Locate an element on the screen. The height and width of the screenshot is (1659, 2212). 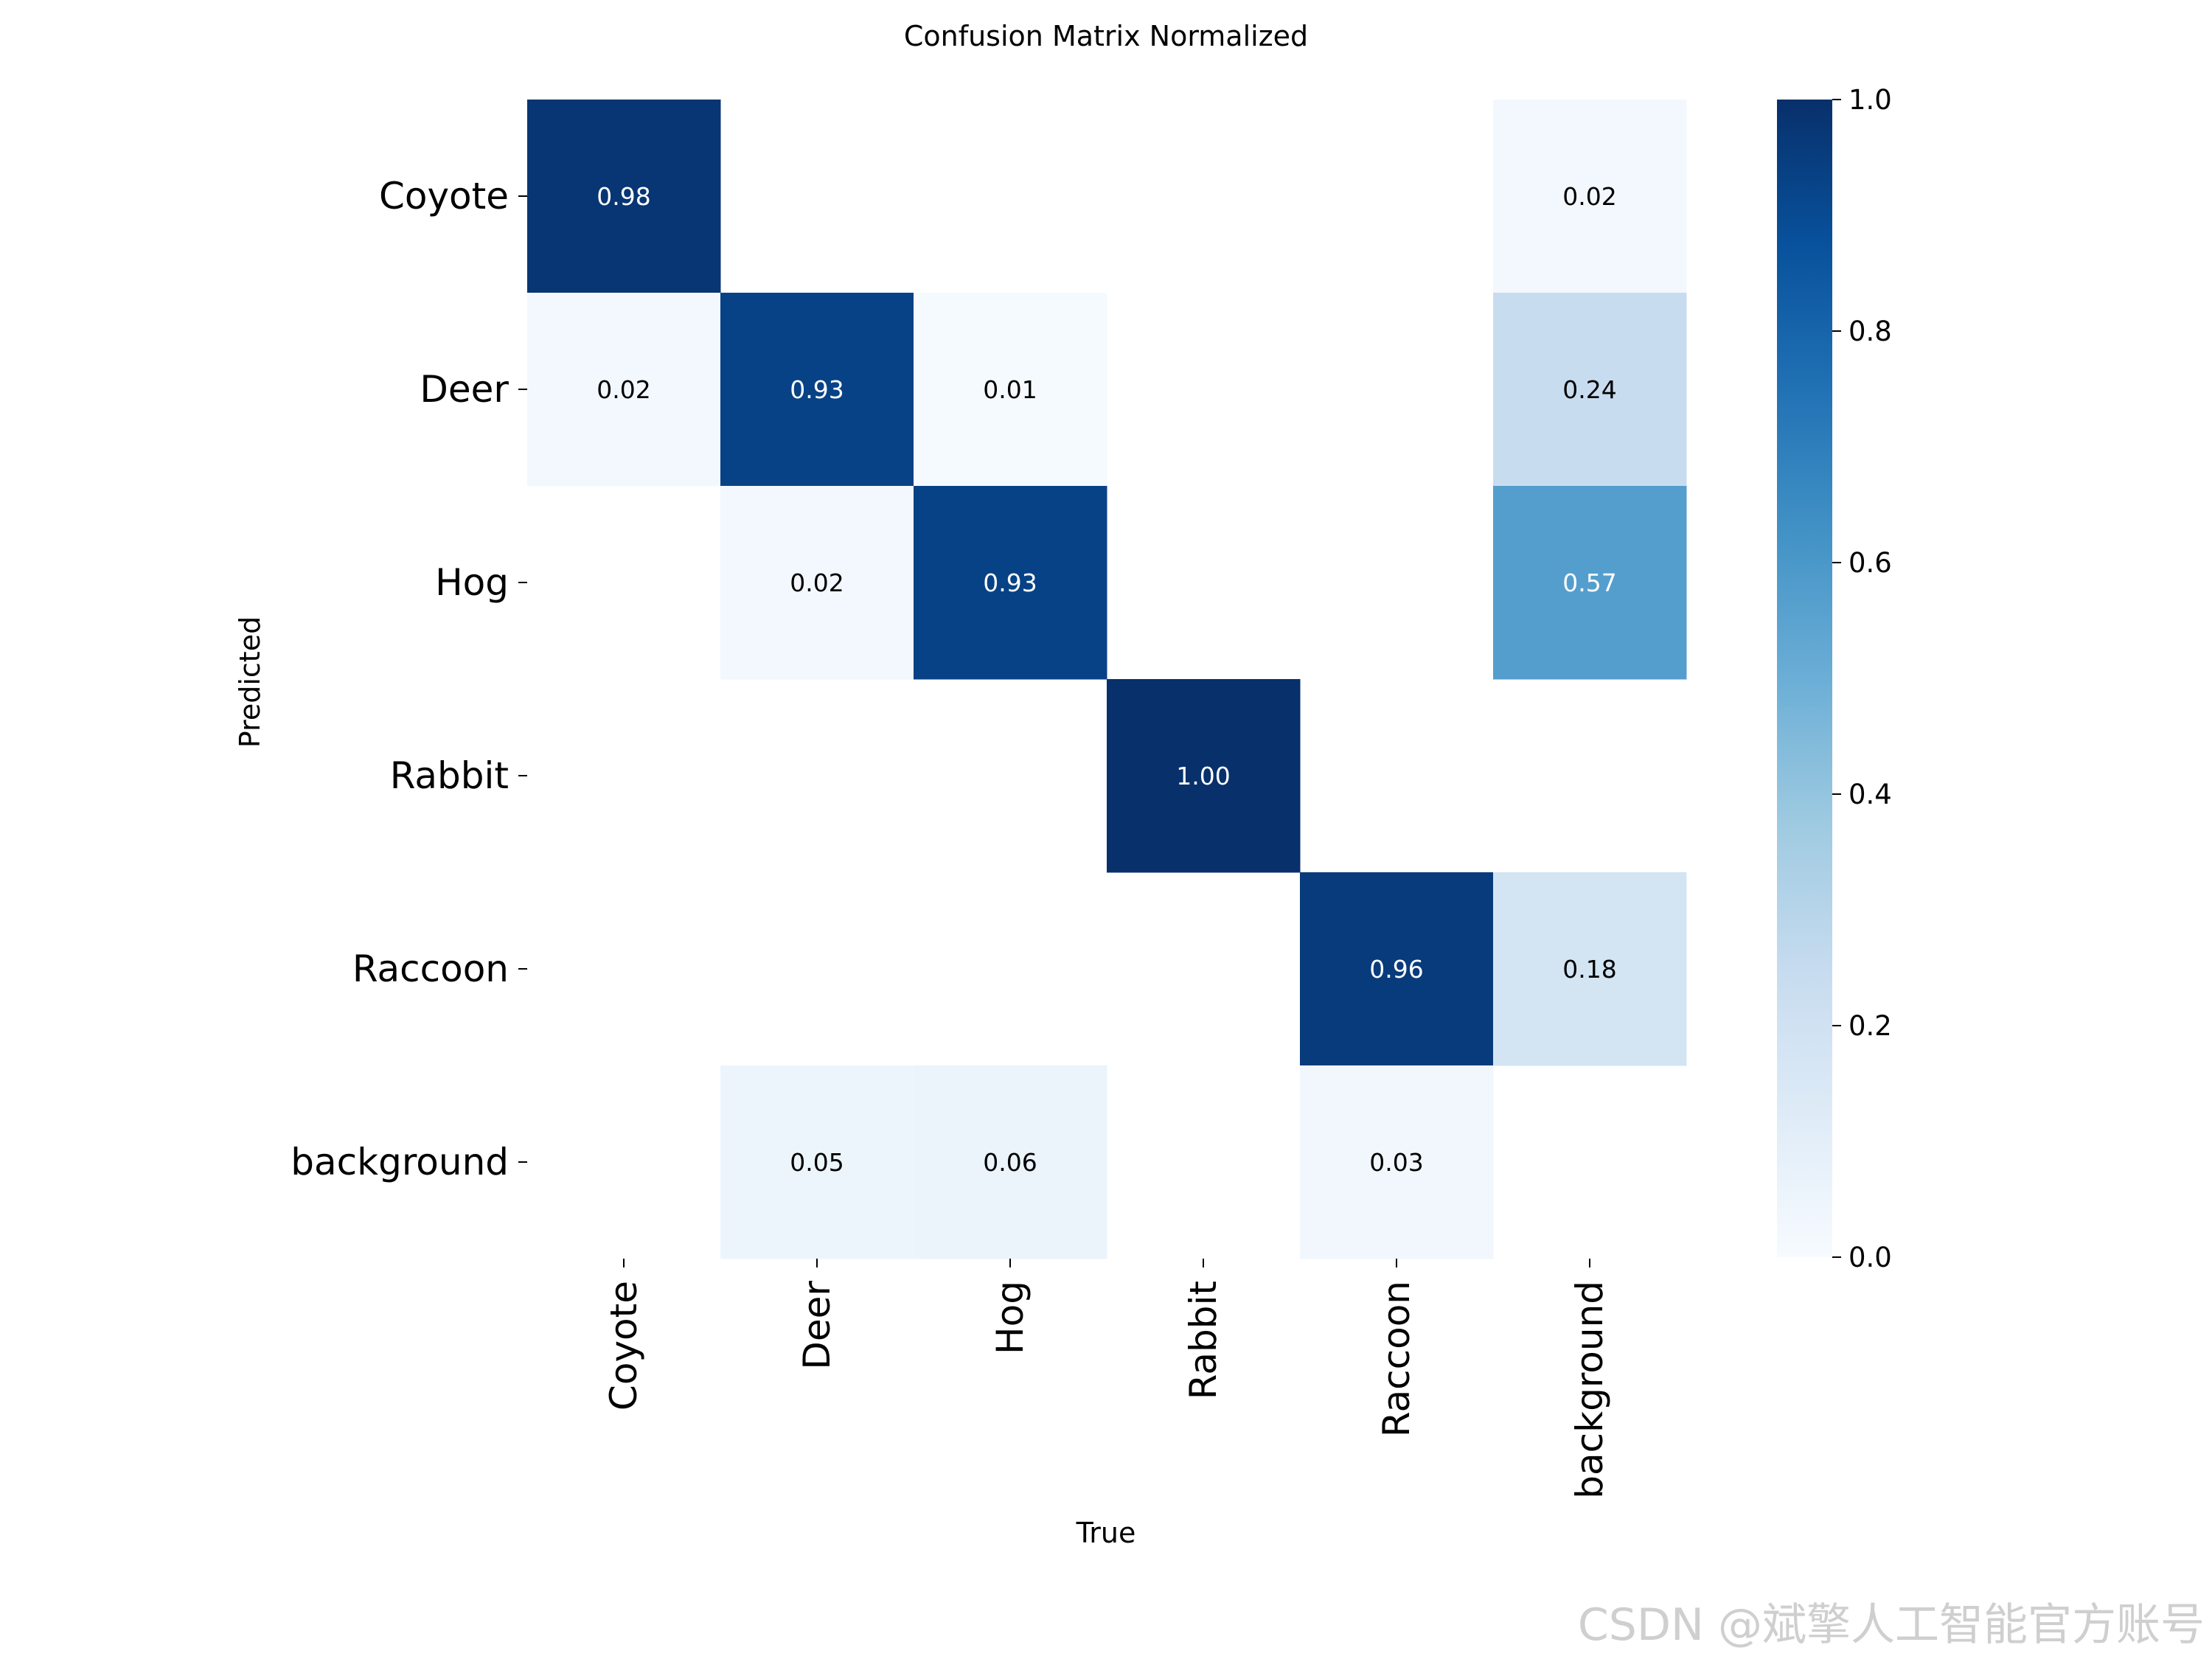
cell-value-label: 0.05 is located at coordinates (817, 1162).